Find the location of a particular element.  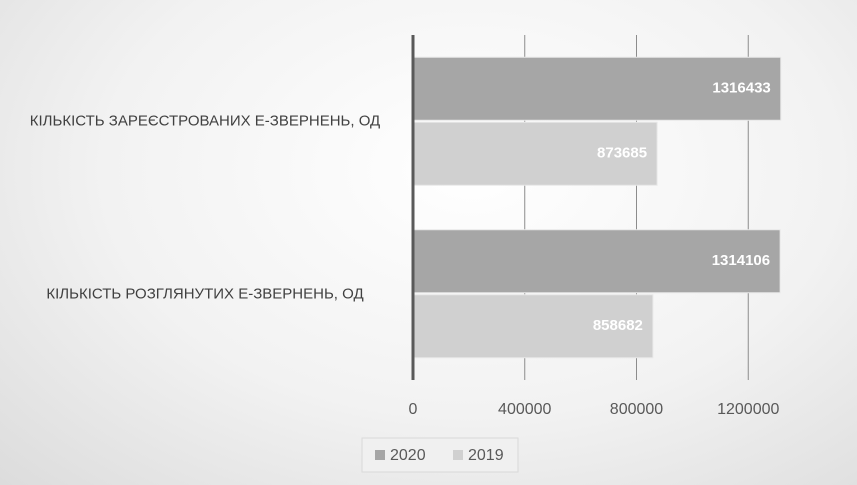

x-tick-label: 1200000 is located at coordinates (748, 409).